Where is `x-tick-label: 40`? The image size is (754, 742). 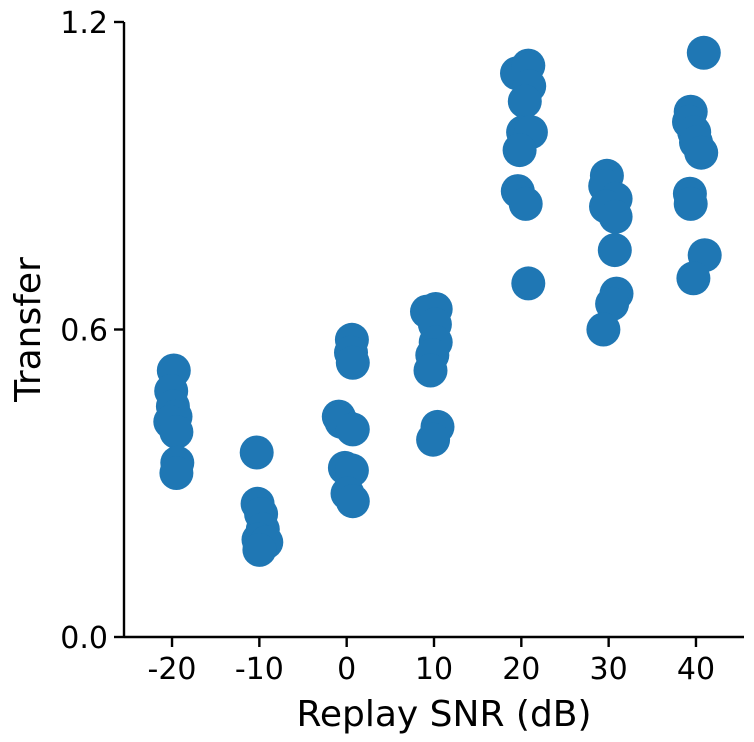 x-tick-label: 40 is located at coordinates (696, 669).